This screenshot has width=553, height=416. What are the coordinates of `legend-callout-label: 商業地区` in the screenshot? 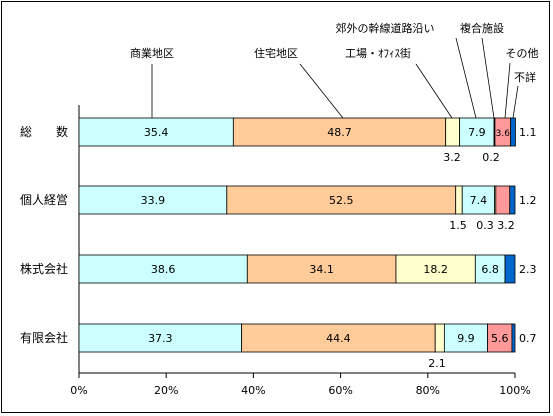 It's located at (152, 53).